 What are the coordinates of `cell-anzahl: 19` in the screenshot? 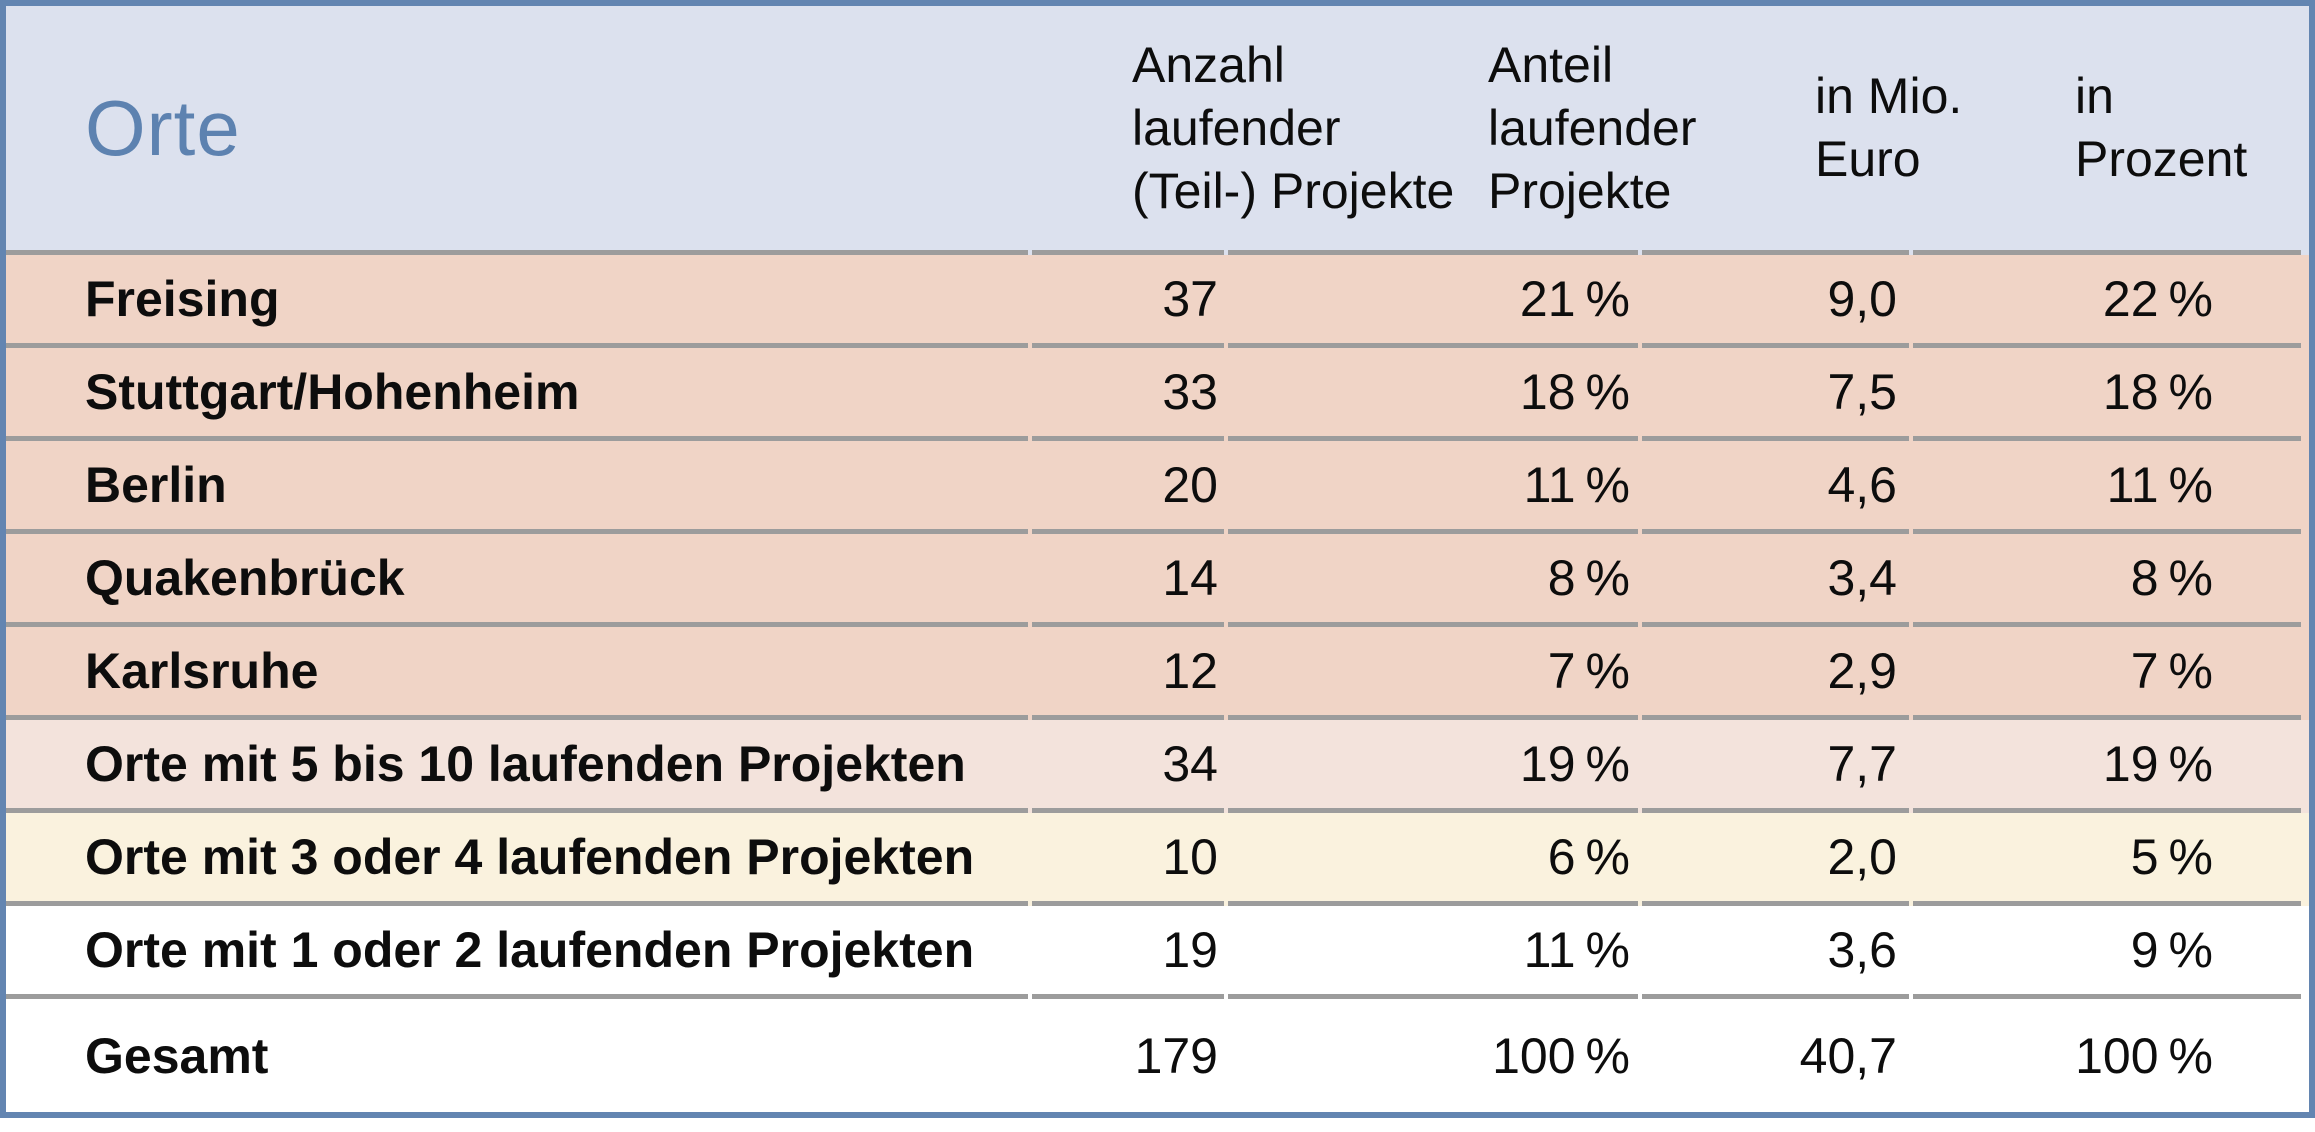 It's located at (1128, 952).